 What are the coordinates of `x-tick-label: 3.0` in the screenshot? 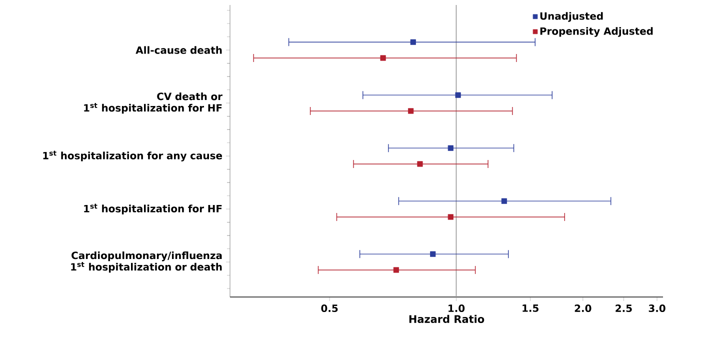 It's located at (657, 308).